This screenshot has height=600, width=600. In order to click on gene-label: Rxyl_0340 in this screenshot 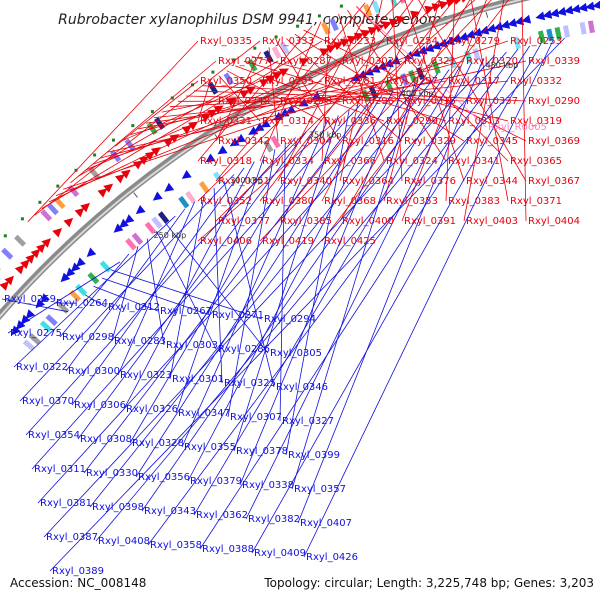, I will do `click(306, 181)`.